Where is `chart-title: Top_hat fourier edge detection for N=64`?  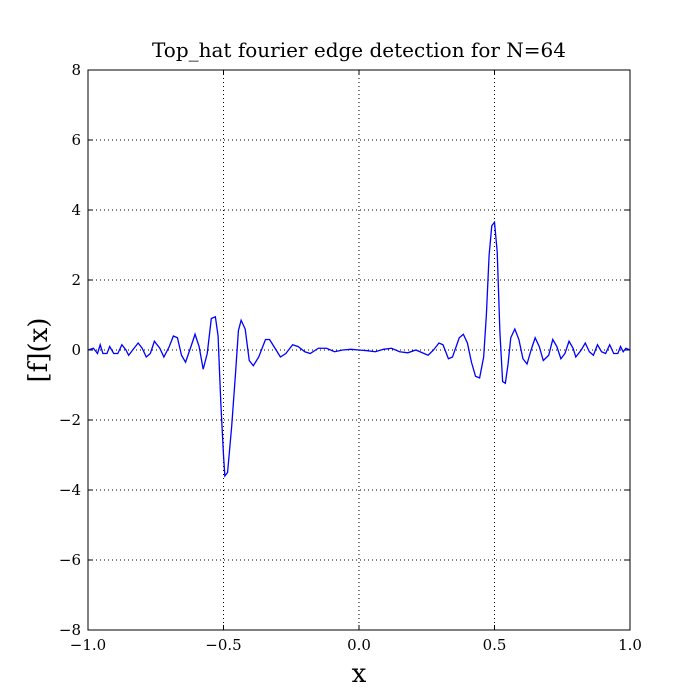
chart-title: Top_hat fourier edge detection for N=64 is located at coordinates (359, 50).